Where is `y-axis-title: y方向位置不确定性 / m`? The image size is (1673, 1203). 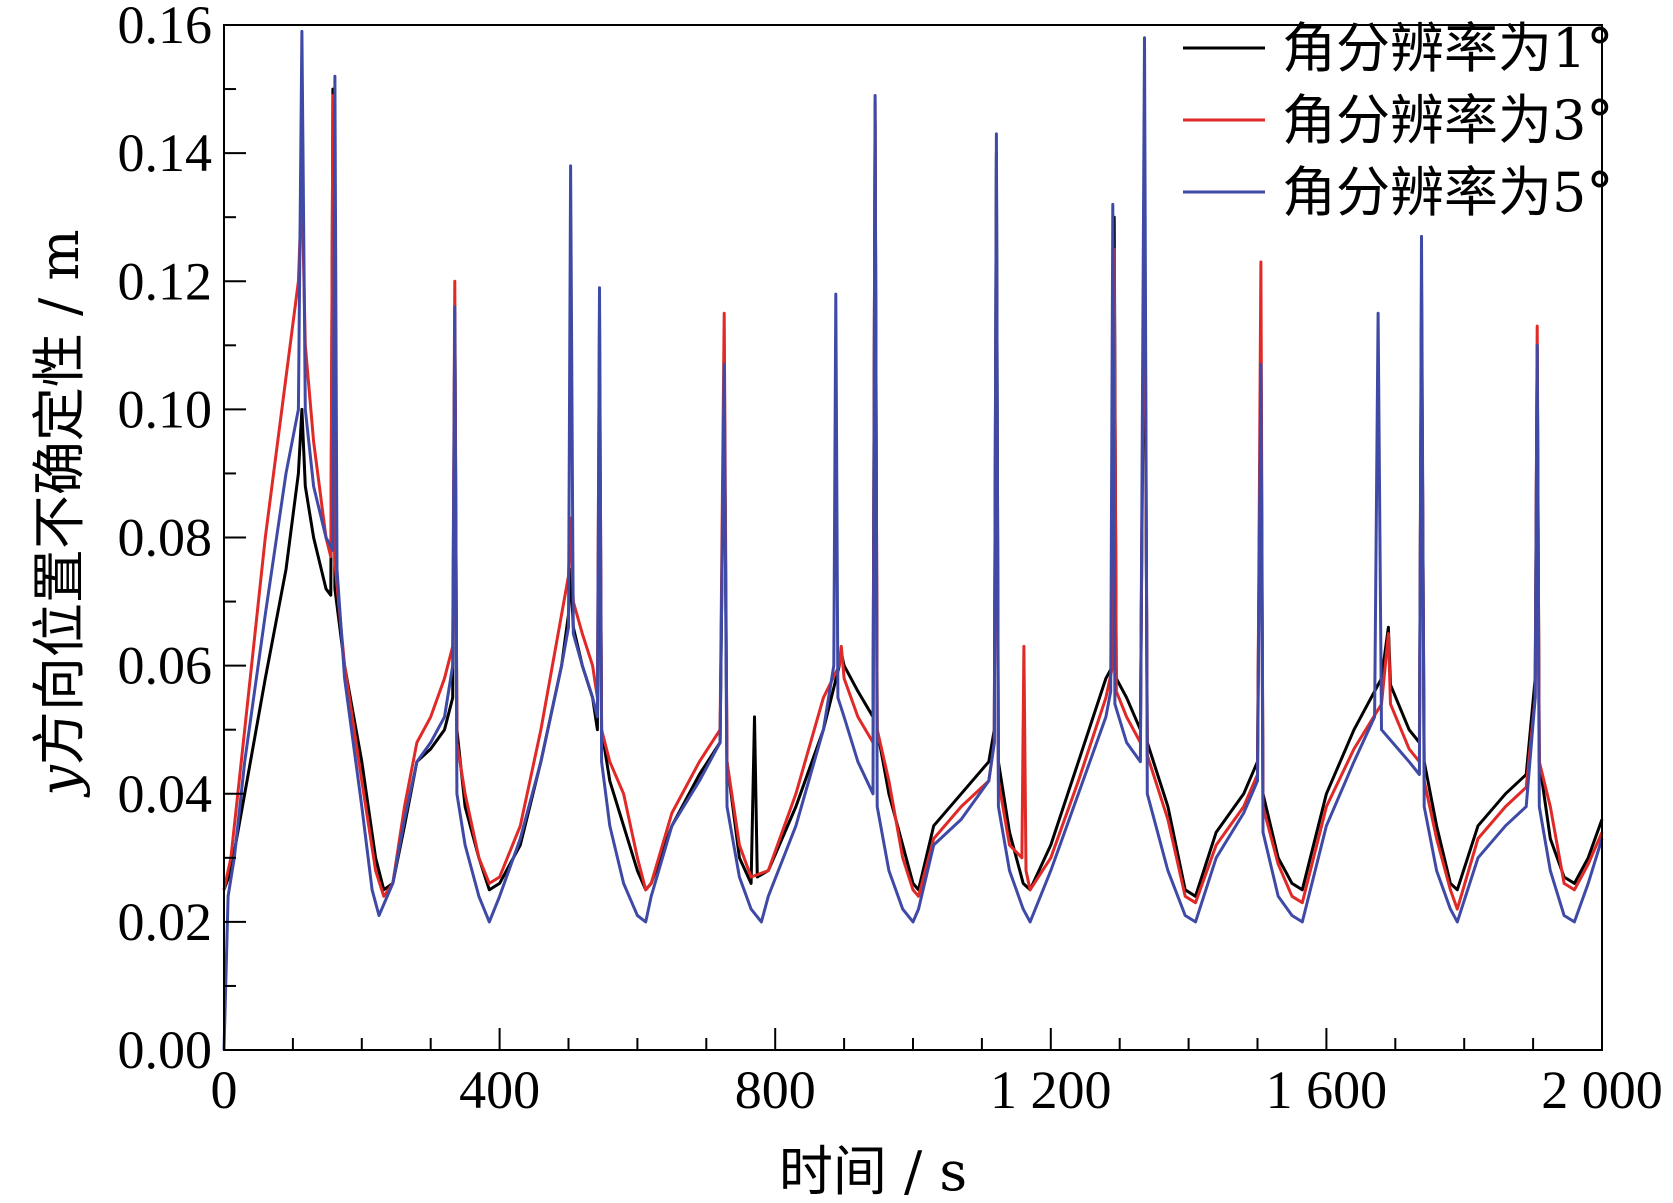 y-axis-title: y方向位置不确定性 / m is located at coordinates (59, 513).